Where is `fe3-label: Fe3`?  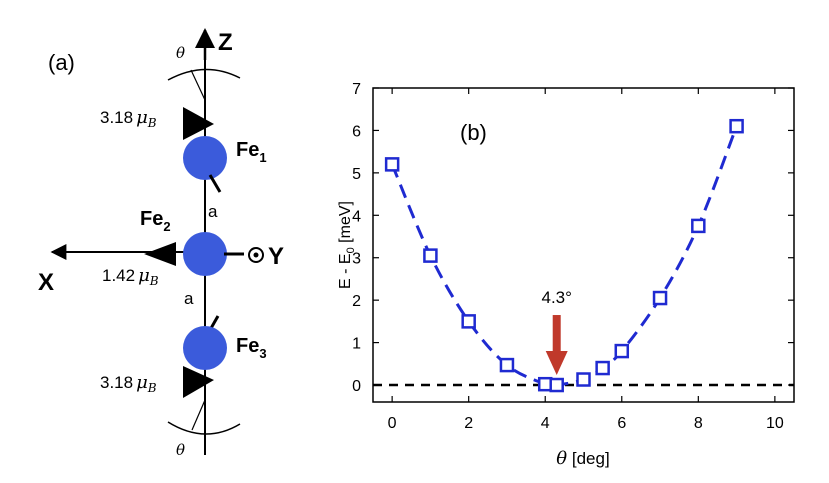 fe3-label: Fe3 is located at coordinates (251, 348).